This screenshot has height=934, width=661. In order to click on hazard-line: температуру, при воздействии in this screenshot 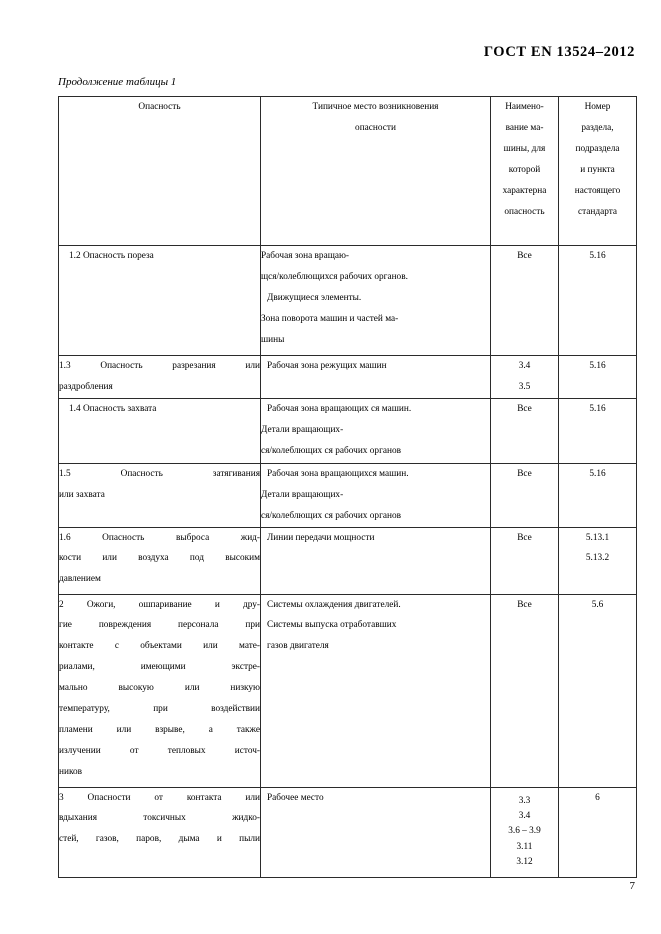, I will do `click(159, 709)`.